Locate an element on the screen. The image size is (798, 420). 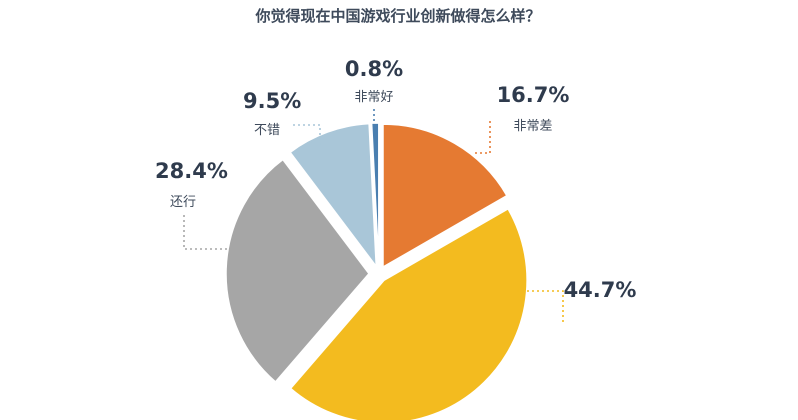
slice-category-label: 非常差 is located at coordinates (532, 126).